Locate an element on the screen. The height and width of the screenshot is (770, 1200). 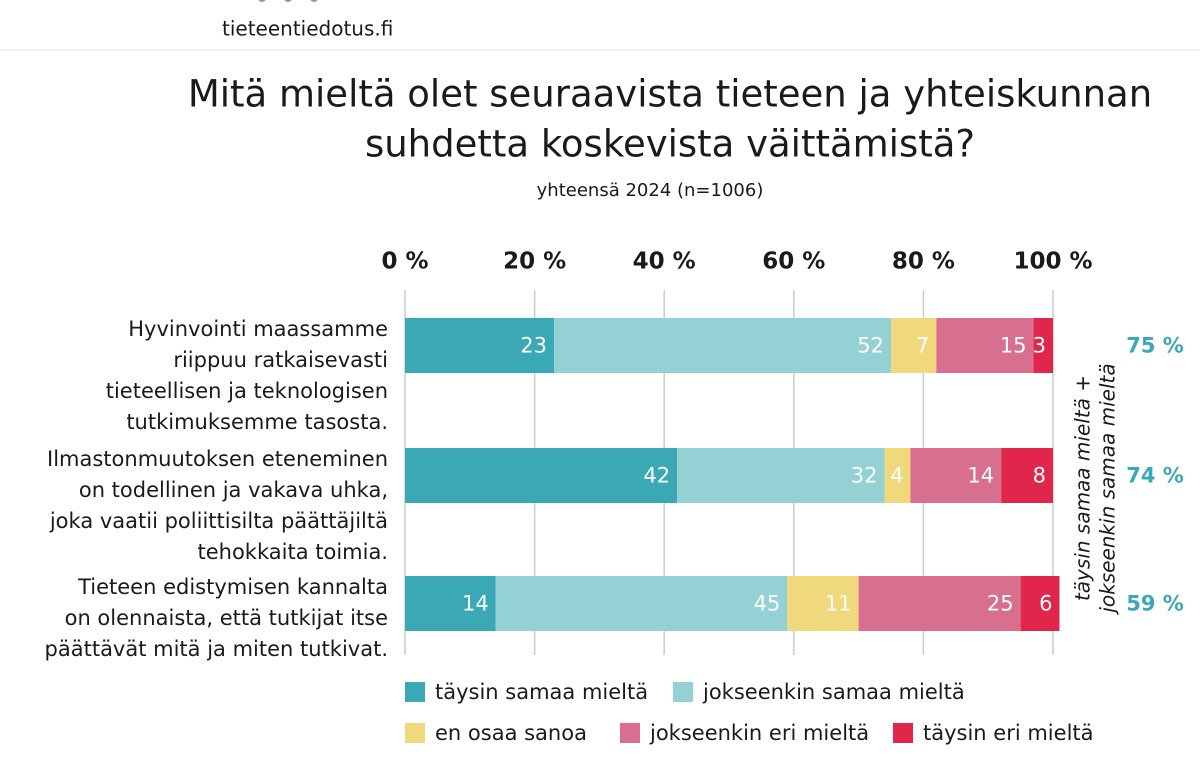
category-label: Hyvinvointi maassamme is located at coordinates (258, 329).